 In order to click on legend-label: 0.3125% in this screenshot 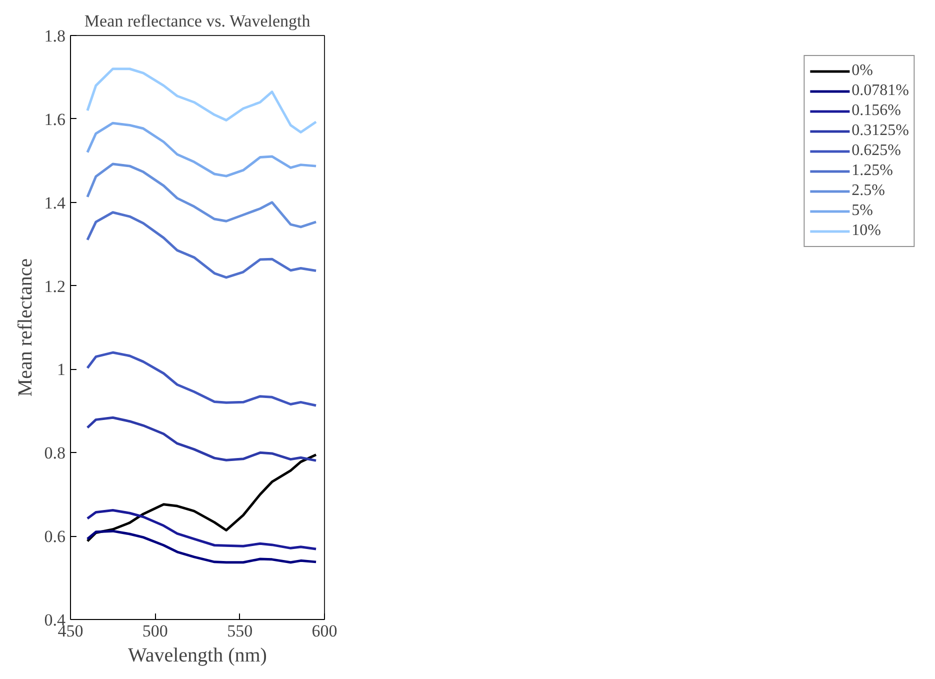, I will do `click(880, 131)`.